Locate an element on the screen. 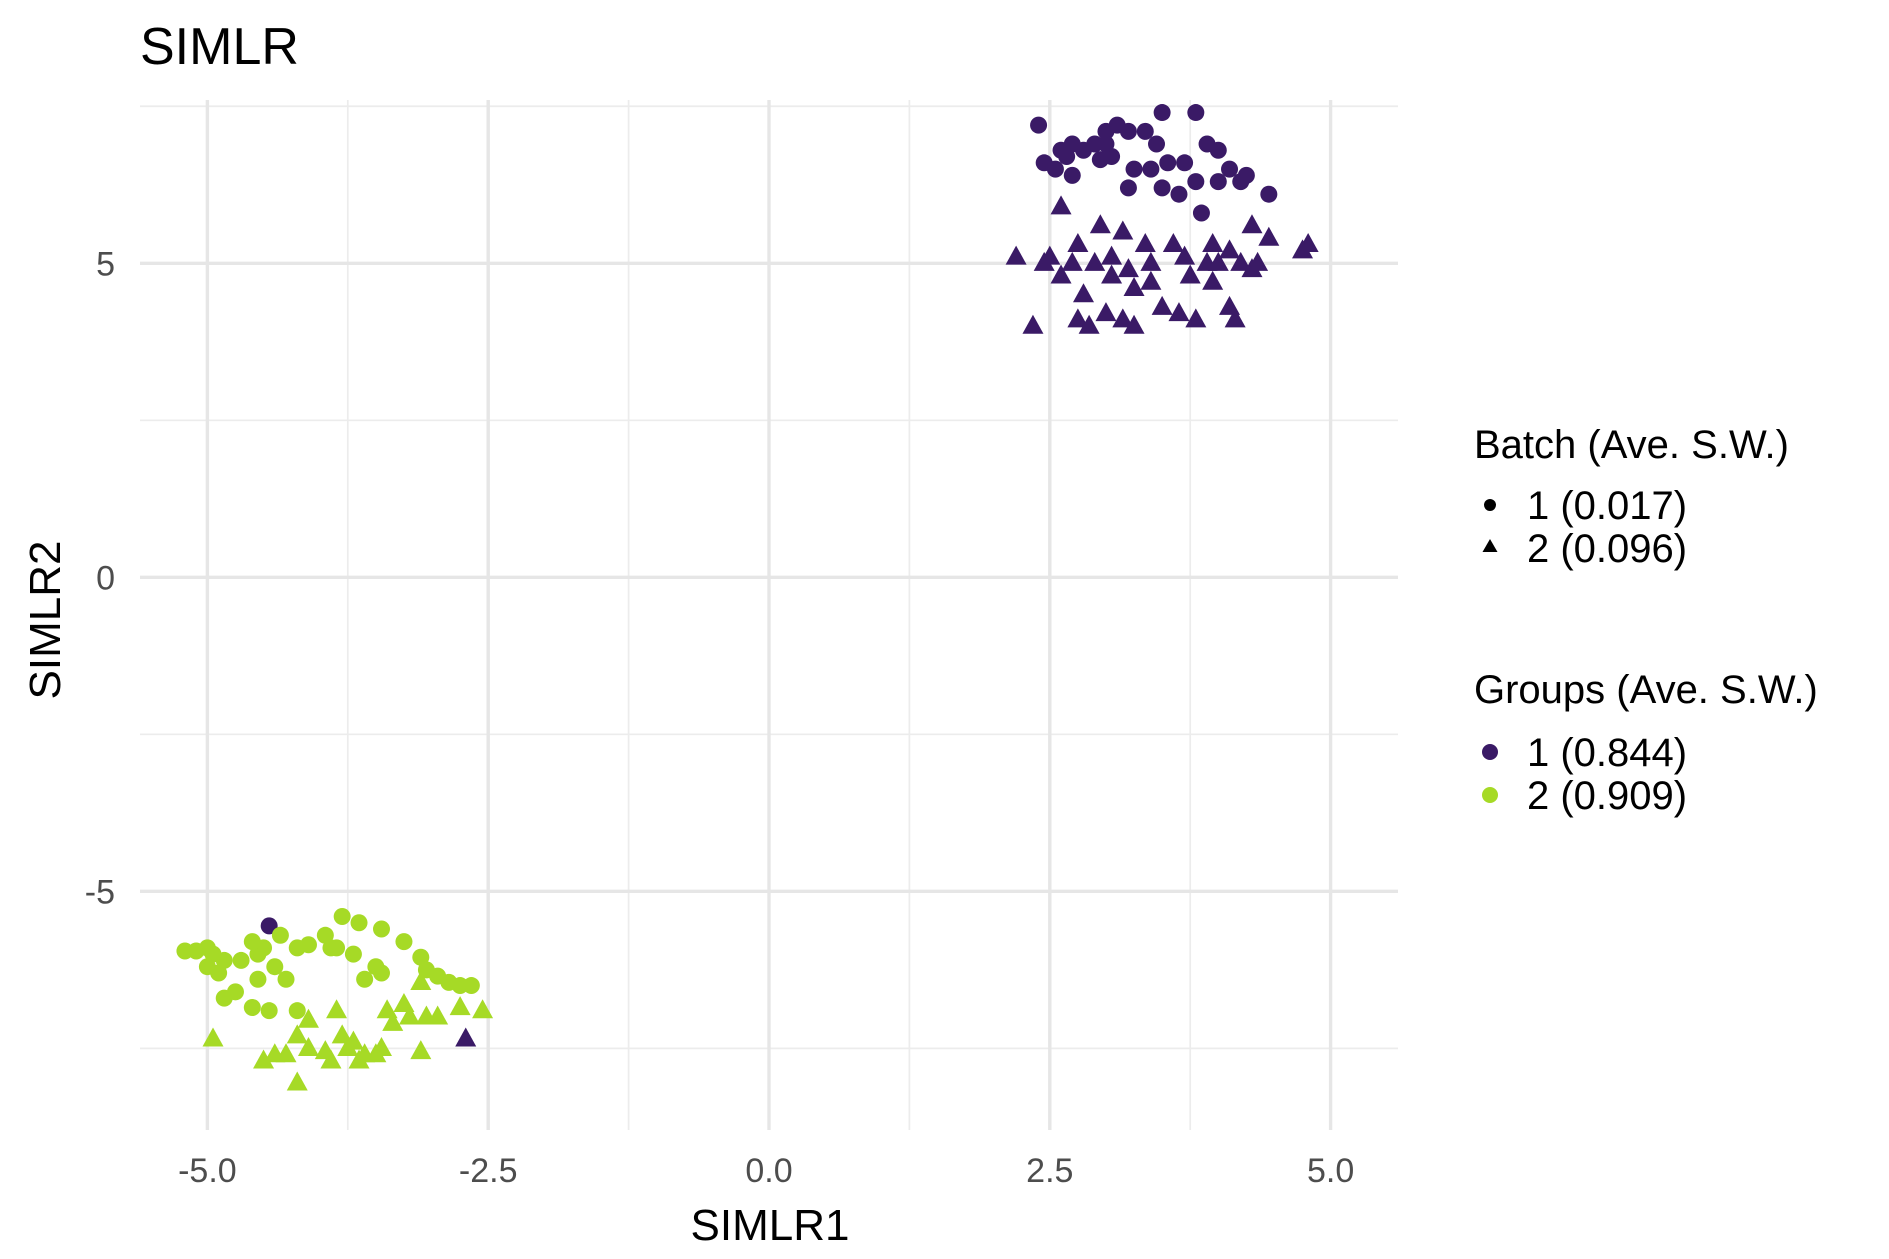 The height and width of the screenshot is (1259, 1889). legend-key-batch-1-circle is located at coordinates (1490, 505).